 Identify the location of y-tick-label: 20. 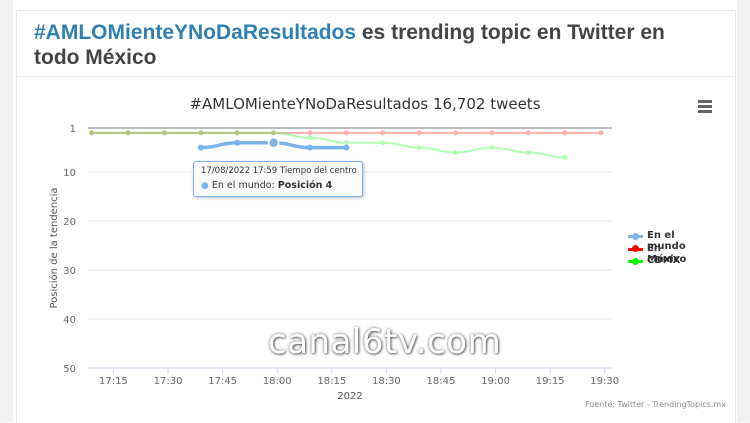
(69, 222).